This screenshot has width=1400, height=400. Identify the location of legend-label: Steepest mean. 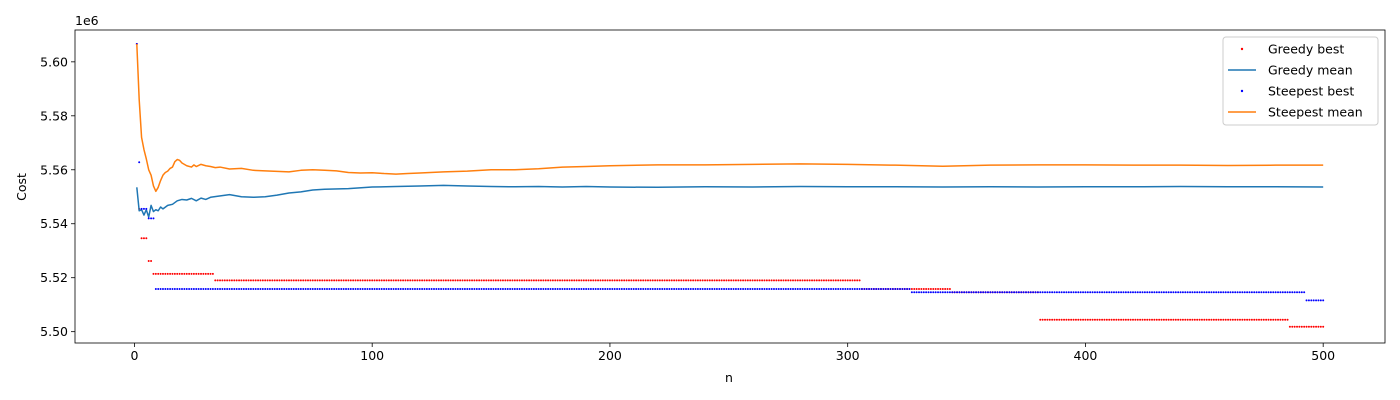
(1315, 112).